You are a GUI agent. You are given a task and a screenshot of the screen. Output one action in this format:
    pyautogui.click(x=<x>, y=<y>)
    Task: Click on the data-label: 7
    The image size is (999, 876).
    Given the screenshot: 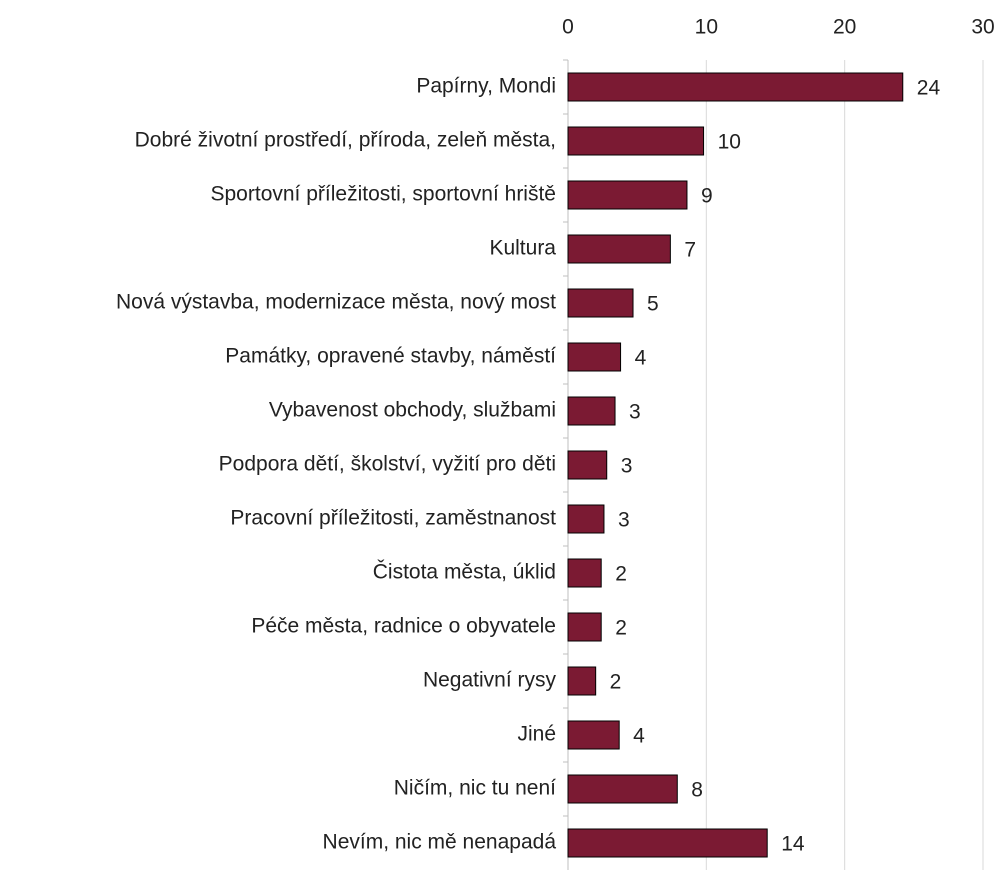 What is the action you would take?
    pyautogui.click(x=690, y=250)
    